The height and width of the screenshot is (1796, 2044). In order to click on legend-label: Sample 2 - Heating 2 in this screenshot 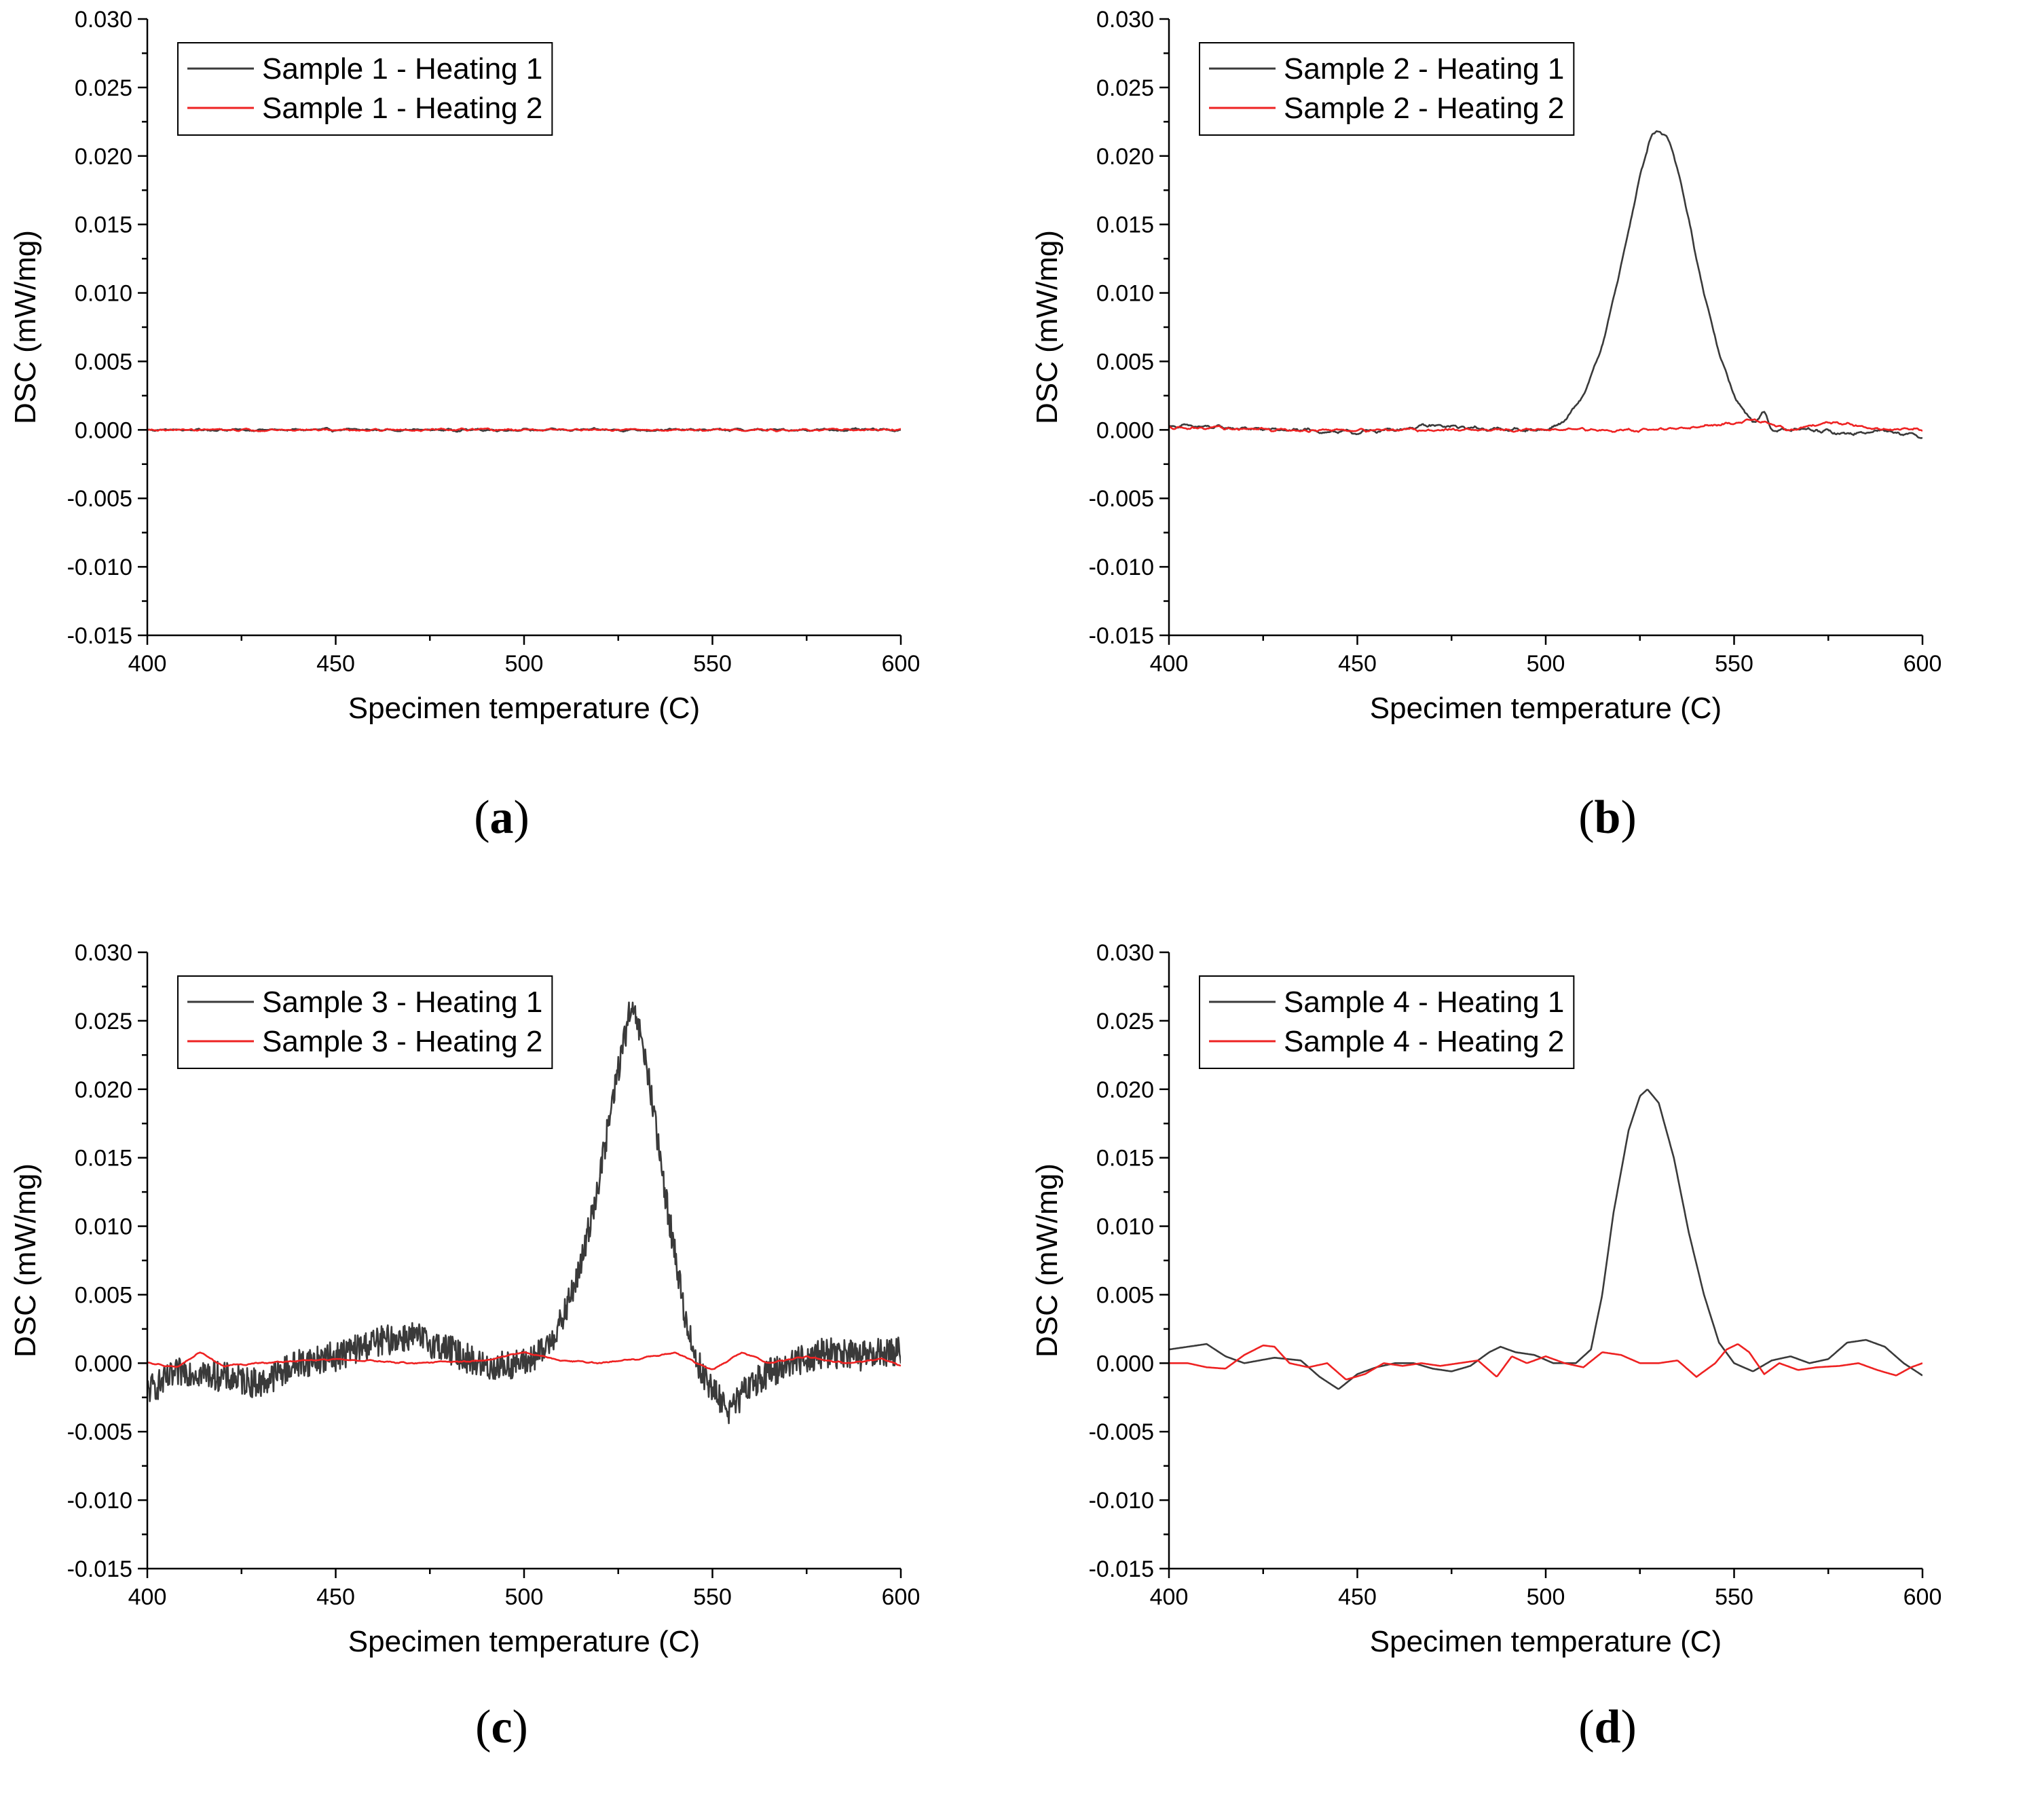, I will do `click(1424, 108)`.